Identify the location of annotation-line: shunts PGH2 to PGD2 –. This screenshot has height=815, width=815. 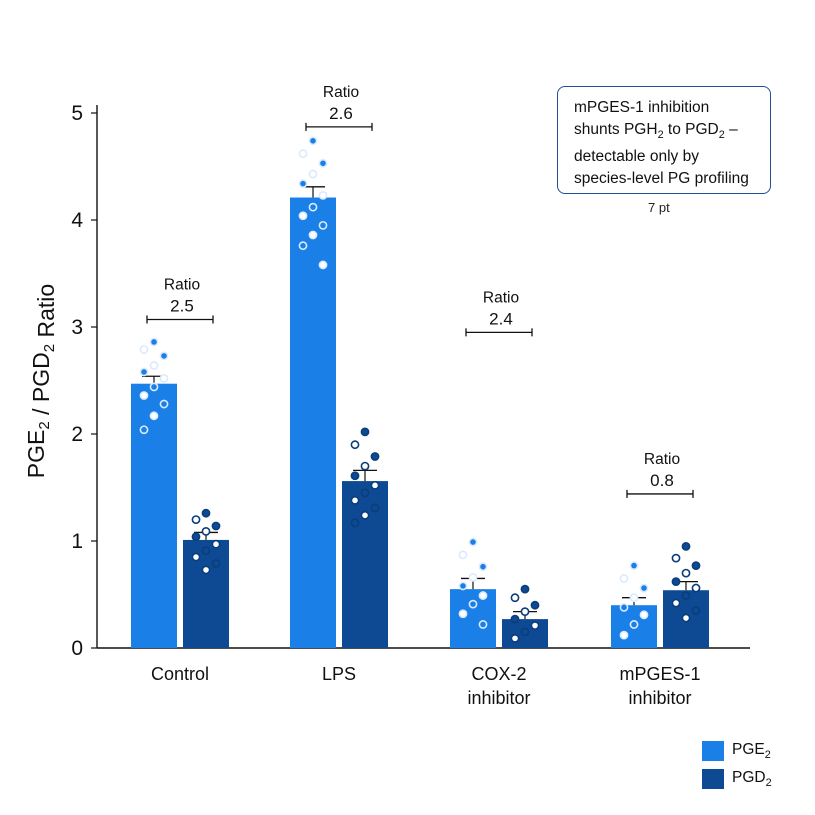
(656, 131).